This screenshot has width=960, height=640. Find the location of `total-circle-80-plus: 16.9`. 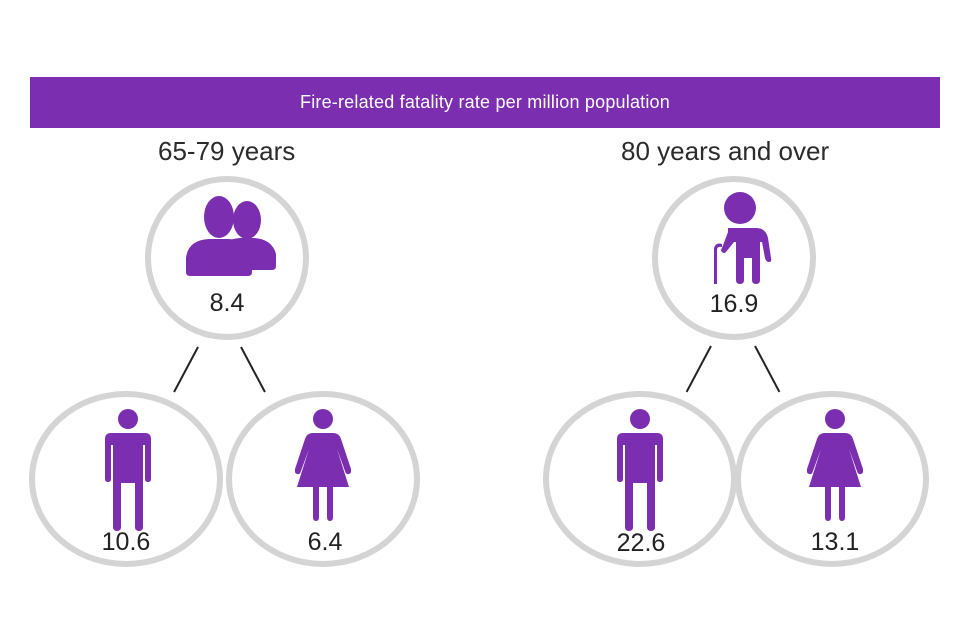

total-circle-80-plus: 16.9 is located at coordinates (734, 258).